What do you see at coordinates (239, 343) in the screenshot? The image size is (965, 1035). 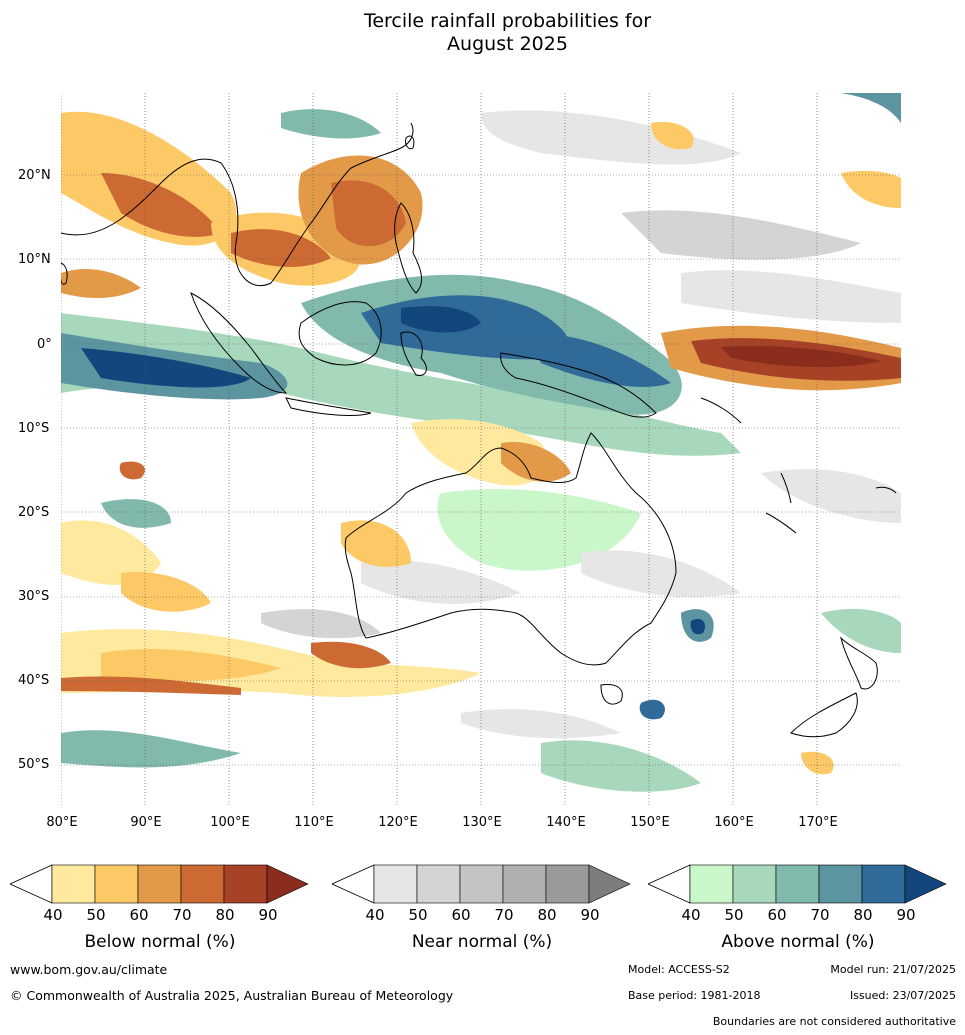 I see `sumatra-coastline` at bounding box center [239, 343].